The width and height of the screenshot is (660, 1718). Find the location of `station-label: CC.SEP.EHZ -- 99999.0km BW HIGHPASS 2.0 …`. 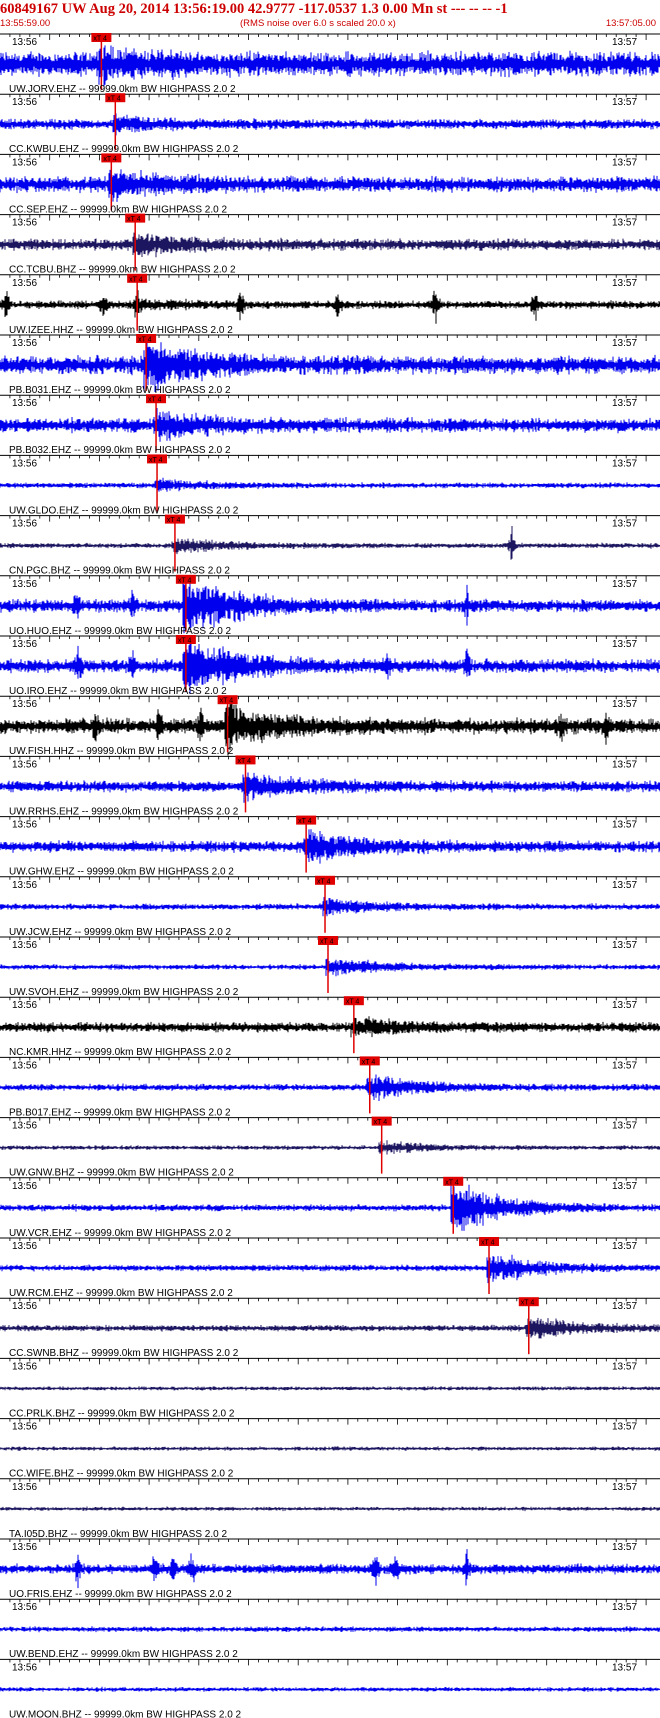

station-label: CC.SEP.EHZ -- 99999.0km BW HIGHPASS 2.0 … is located at coordinates (118, 209).